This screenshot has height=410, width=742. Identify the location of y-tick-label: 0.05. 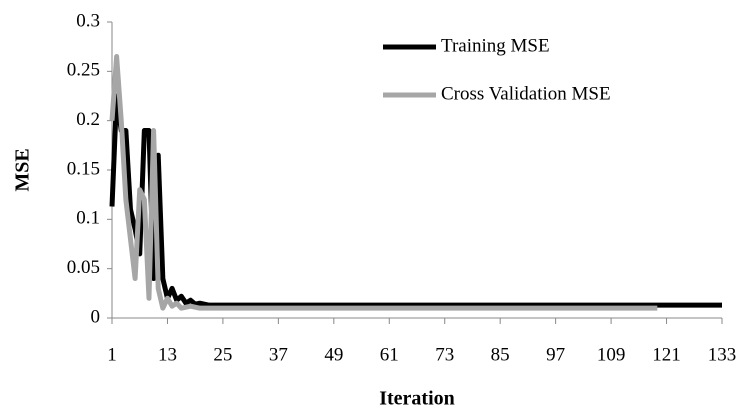
(83, 267).